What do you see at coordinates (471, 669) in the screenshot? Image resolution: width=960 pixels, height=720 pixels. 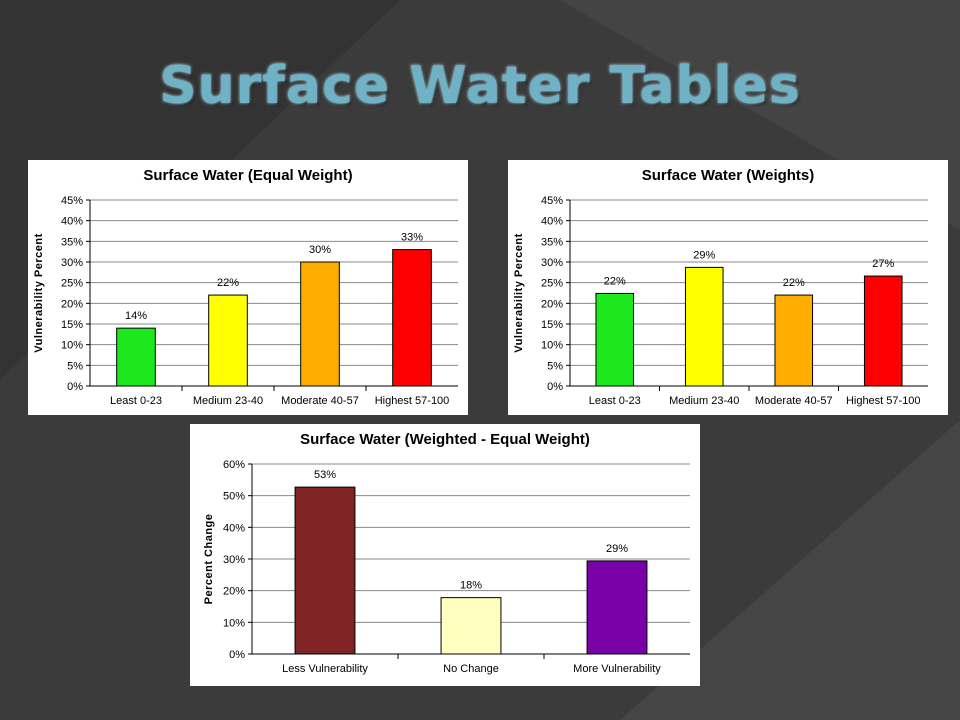 I see `x-tick-label: No Change` at bounding box center [471, 669].